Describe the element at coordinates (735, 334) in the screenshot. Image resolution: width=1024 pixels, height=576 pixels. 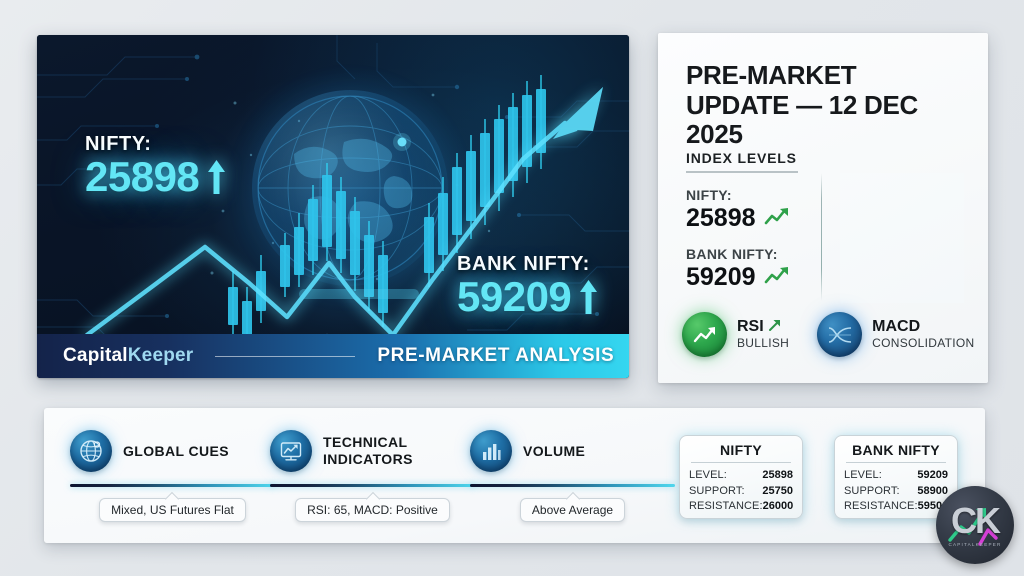
I see `rsi-badge: RSI BULLISH` at that location.